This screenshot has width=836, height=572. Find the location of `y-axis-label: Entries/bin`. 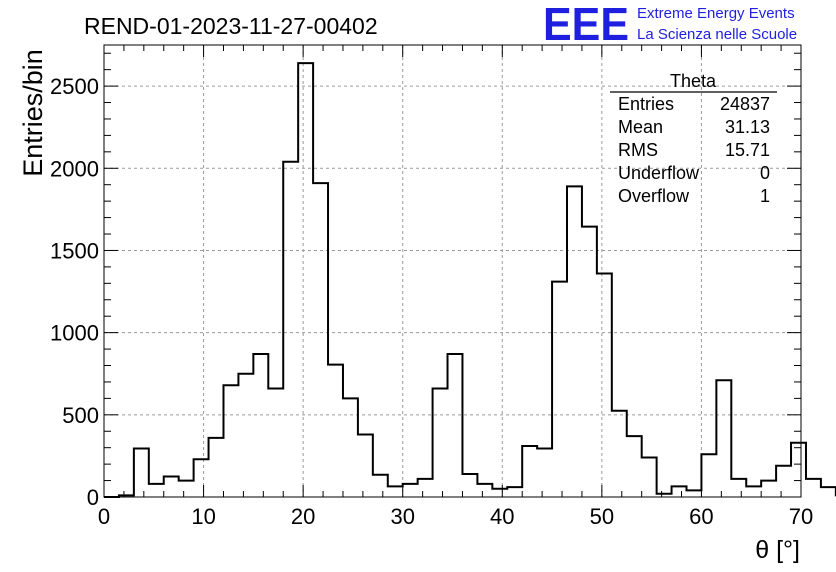

y-axis-label: Entries/bin is located at coordinates (33, 113).